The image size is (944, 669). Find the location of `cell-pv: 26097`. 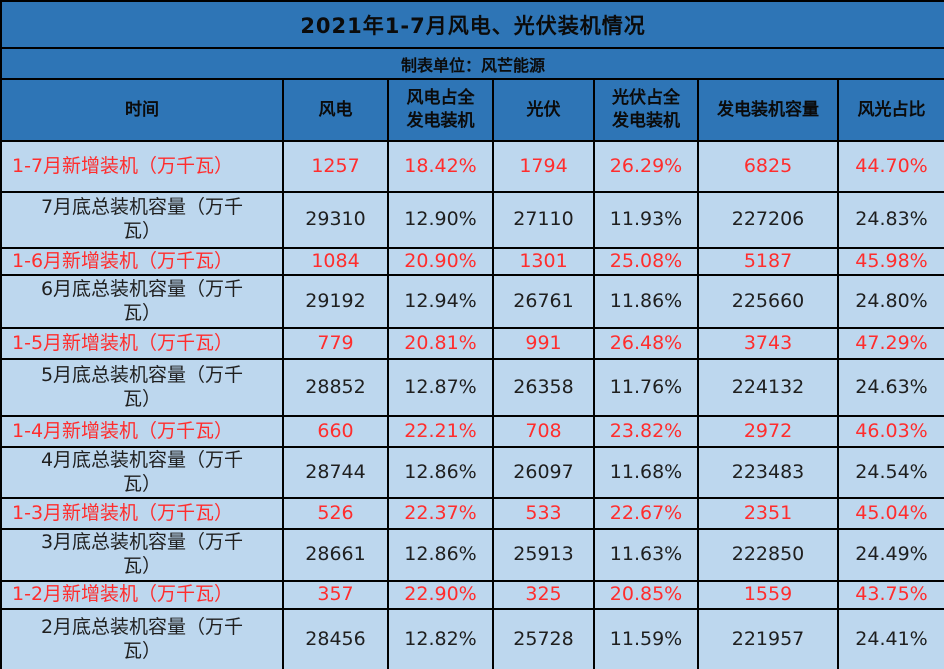

cell-pv: 26097 is located at coordinates (543, 472).